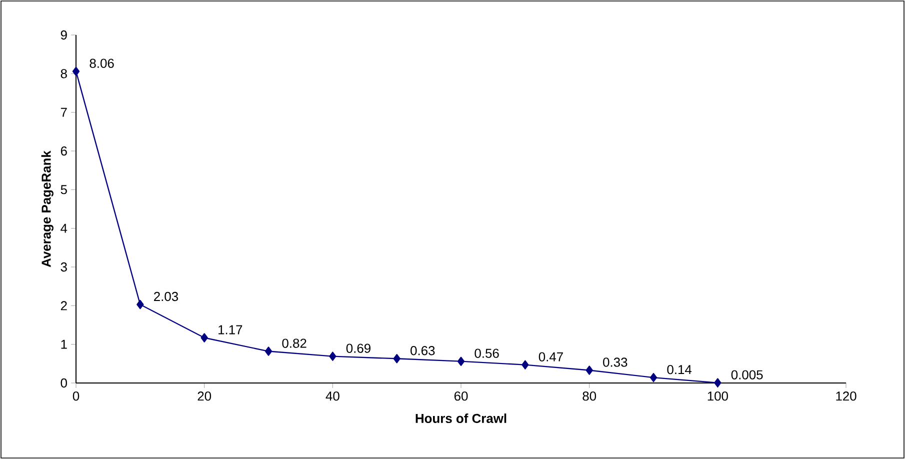 This screenshot has height=459, width=905. What do you see at coordinates (230, 329) in the screenshot?
I see `data-label: 1.17` at bounding box center [230, 329].